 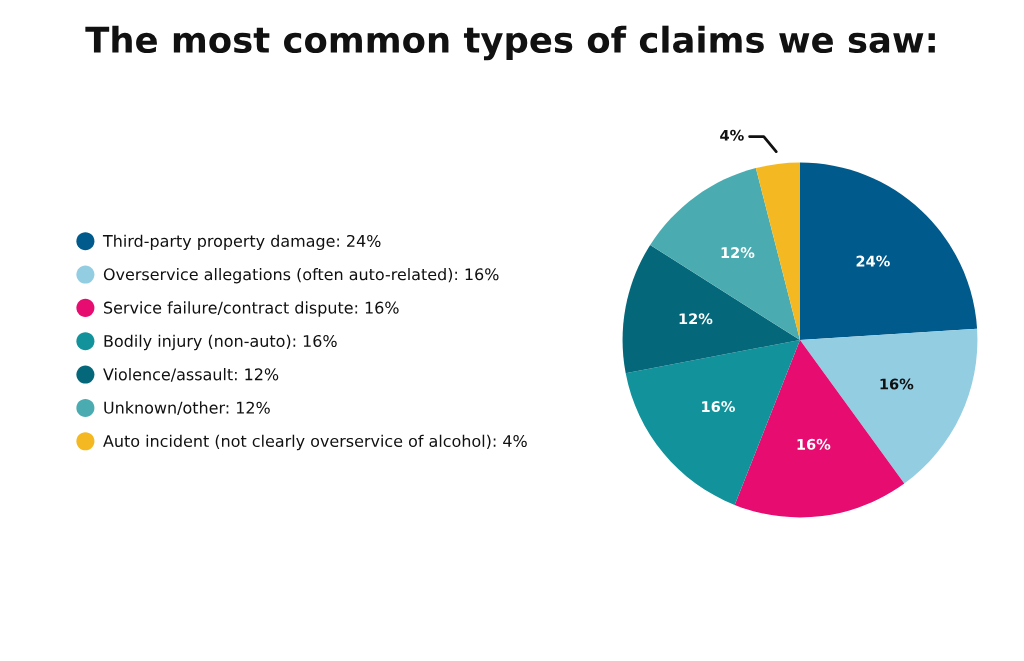 I want to click on chart-title: The most common types of claims we saw:, so click(x=510, y=43).